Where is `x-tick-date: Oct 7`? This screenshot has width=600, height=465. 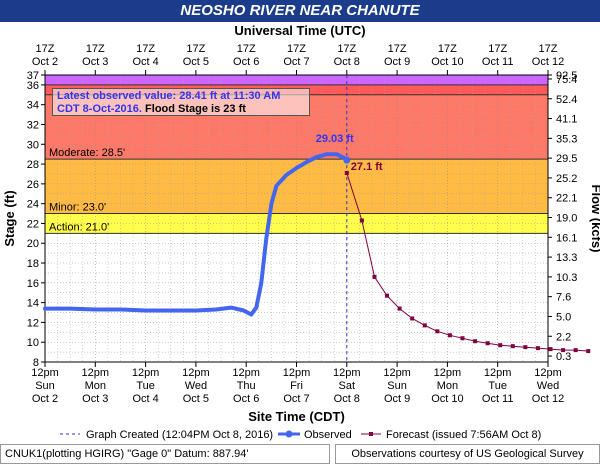
x-tick-date: Oct 7 is located at coordinates (296, 399).